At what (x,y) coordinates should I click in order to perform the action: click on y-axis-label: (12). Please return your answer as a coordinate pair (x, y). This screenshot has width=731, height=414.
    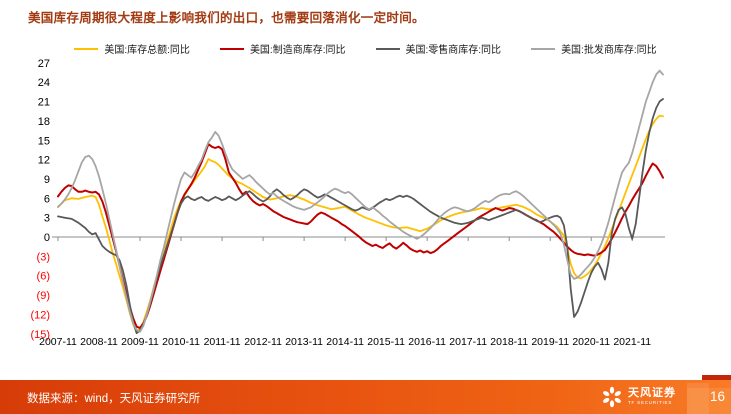
    Looking at the image, I should click on (40, 315).